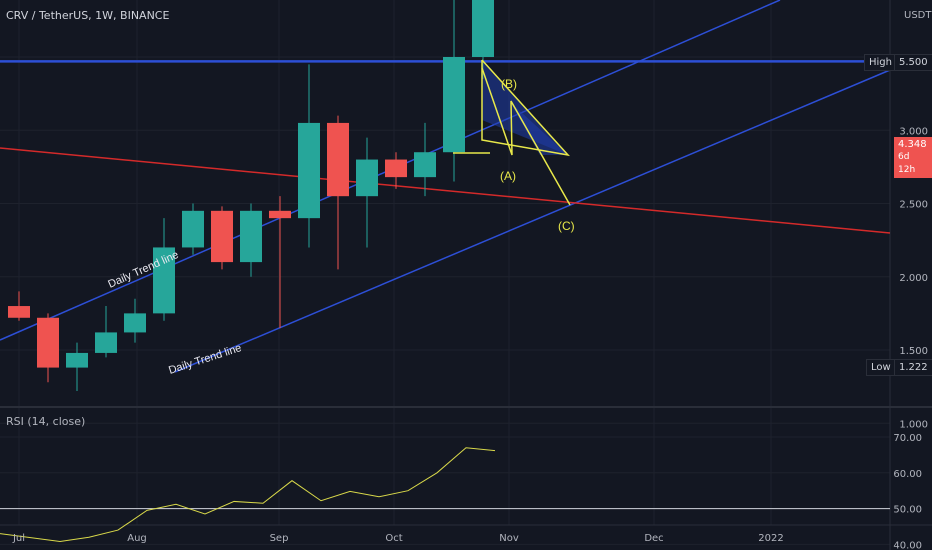 Image resolution: width=932 pixels, height=550 pixels. I want to click on price-tick-label: 1.000, so click(913, 424).